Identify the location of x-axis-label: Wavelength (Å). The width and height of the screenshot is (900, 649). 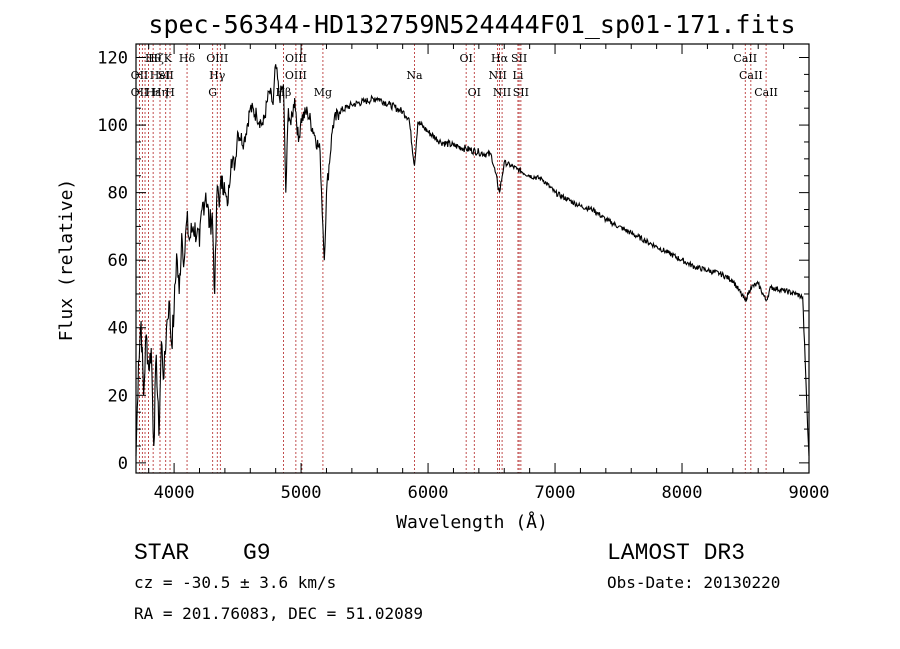
(472, 522).